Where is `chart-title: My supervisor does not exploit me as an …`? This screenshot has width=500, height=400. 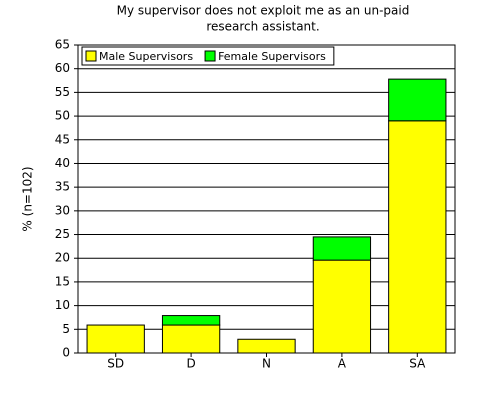 chart-title: My supervisor does not exploit me as an … is located at coordinates (263, 11).